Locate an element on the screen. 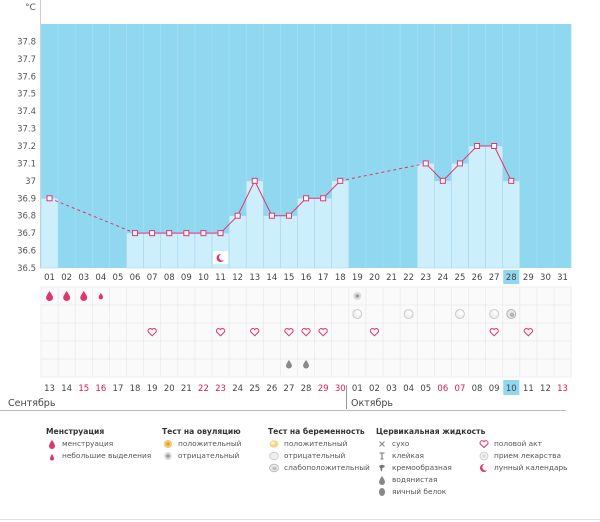 Image resolution: width=600 pixels, height=522 pixels. cycle-day-label: 03 is located at coordinates (83, 278).